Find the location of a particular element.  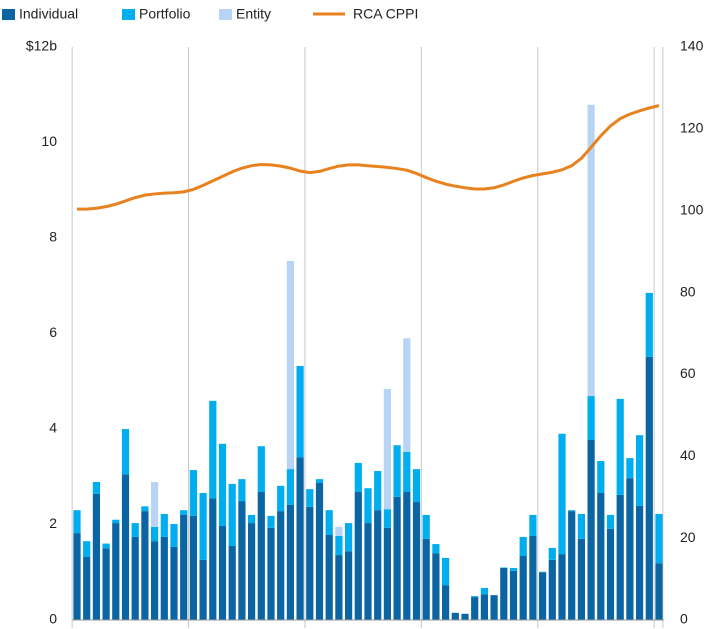

legend-label: RCA CPPI is located at coordinates (385, 14).